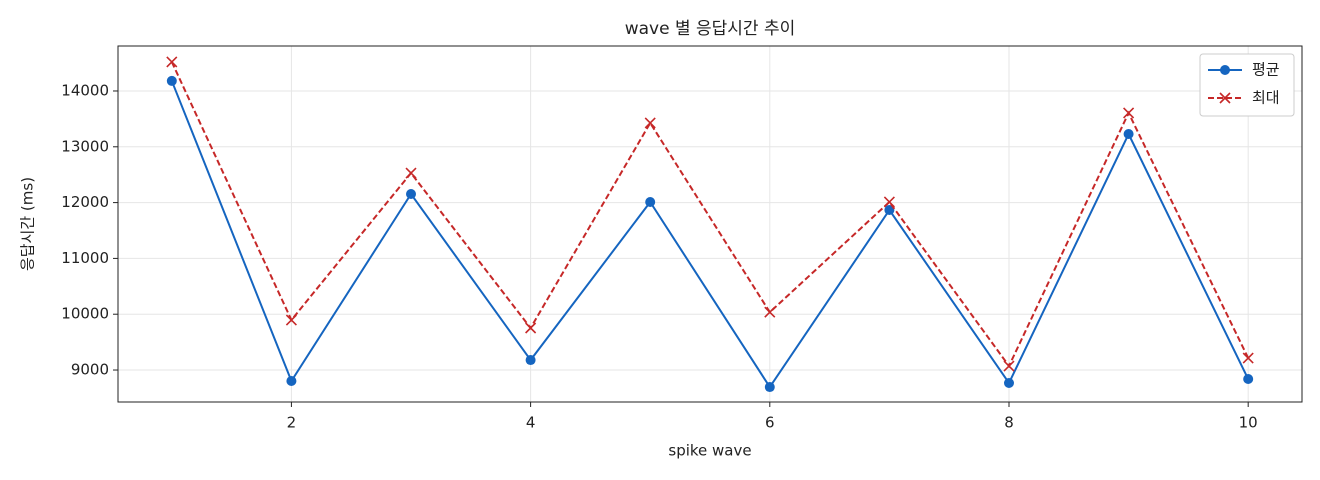  What do you see at coordinates (85, 314) in the screenshot?
I see `y-tick-label: 10000` at bounding box center [85, 314].